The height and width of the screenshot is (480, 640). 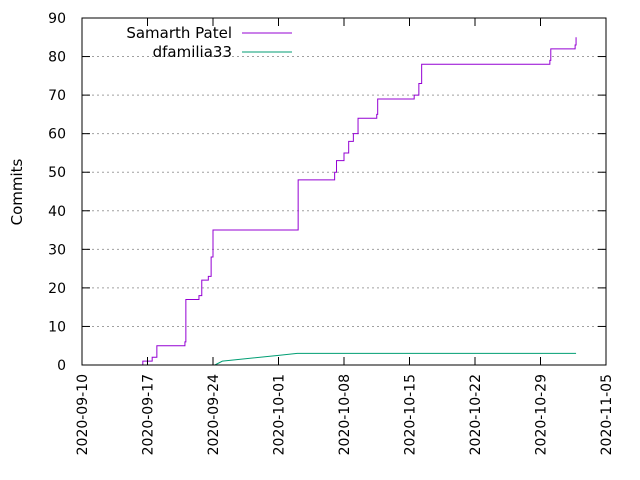 I want to click on y-tick-label: 50, so click(x=57, y=173).